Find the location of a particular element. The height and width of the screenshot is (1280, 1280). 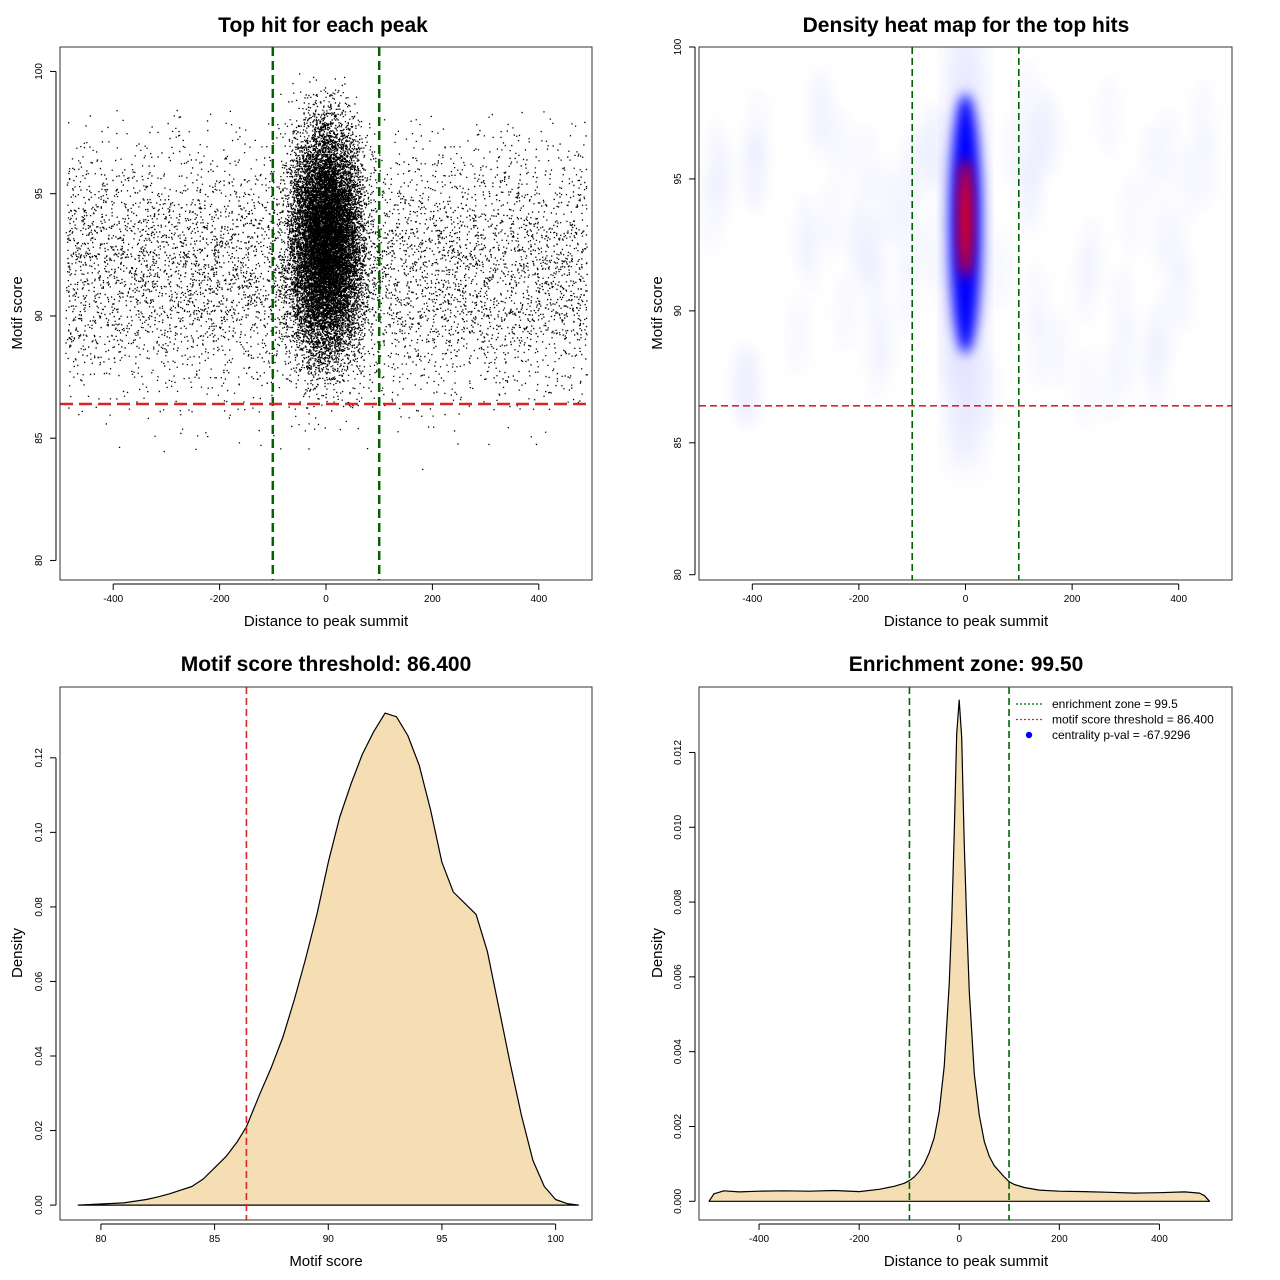

y-tick-label: 0.06 is located at coordinates (39, 981).